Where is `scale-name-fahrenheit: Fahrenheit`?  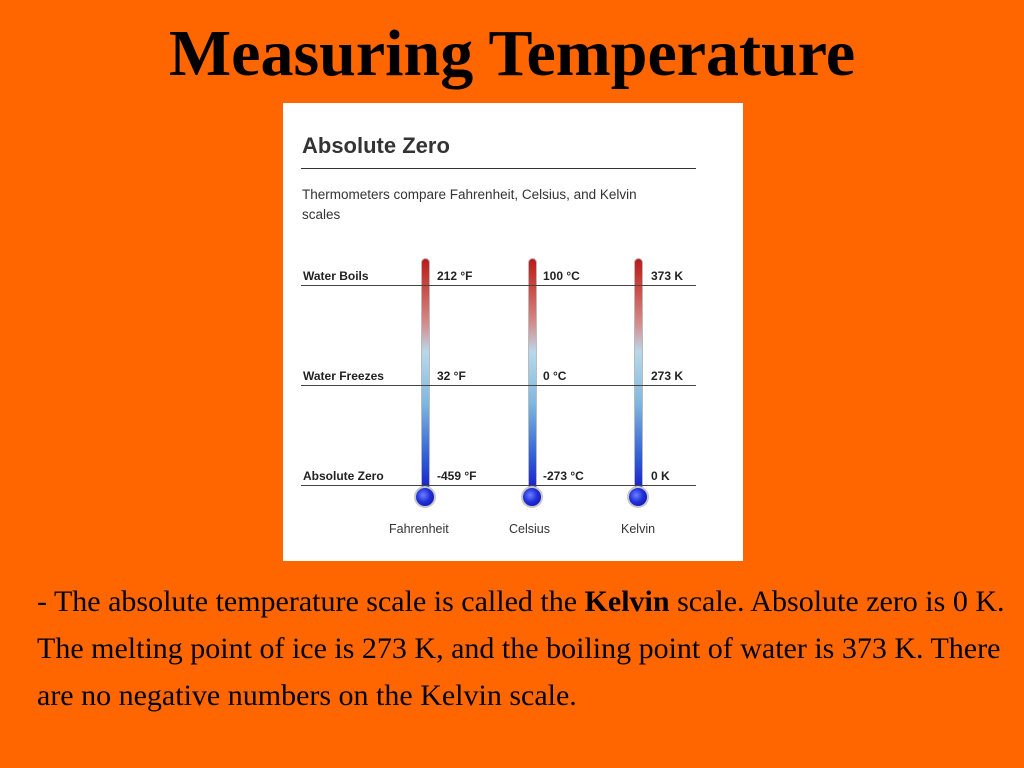 scale-name-fahrenheit: Fahrenheit is located at coordinates (419, 529).